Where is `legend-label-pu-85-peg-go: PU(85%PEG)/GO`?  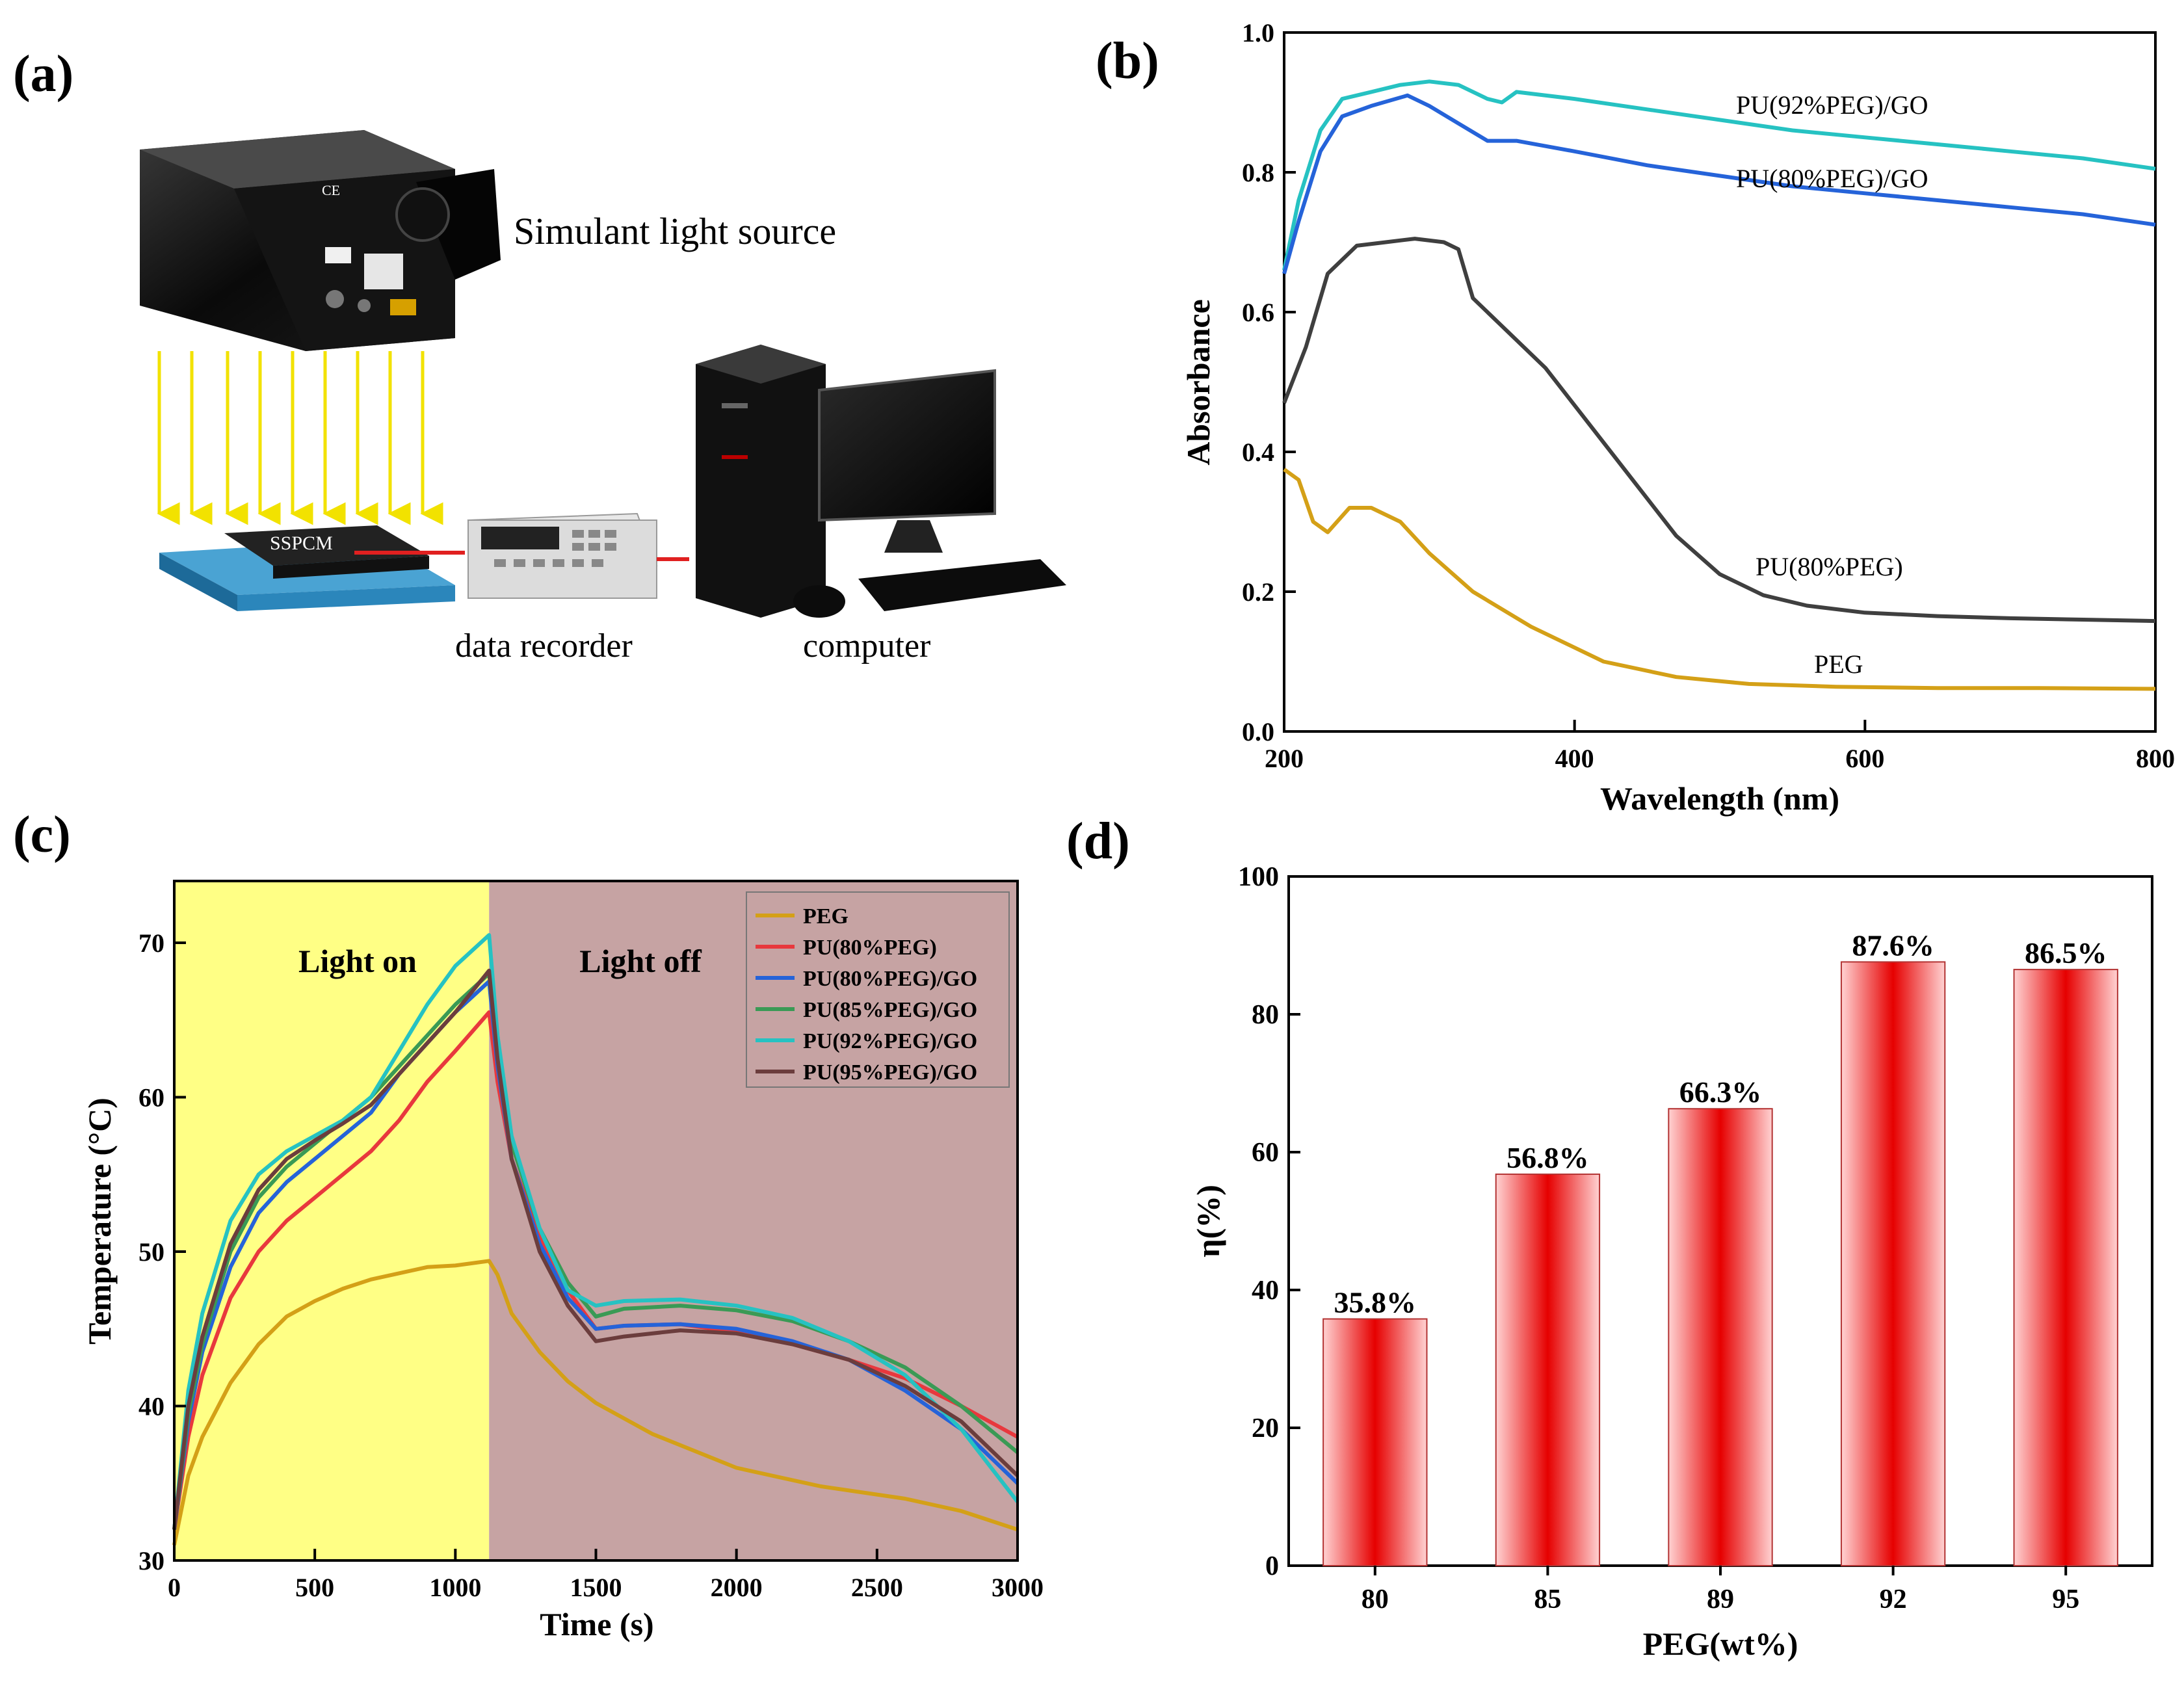 legend-label-pu-85-peg-go: PU(85%PEG)/GO is located at coordinates (890, 1010).